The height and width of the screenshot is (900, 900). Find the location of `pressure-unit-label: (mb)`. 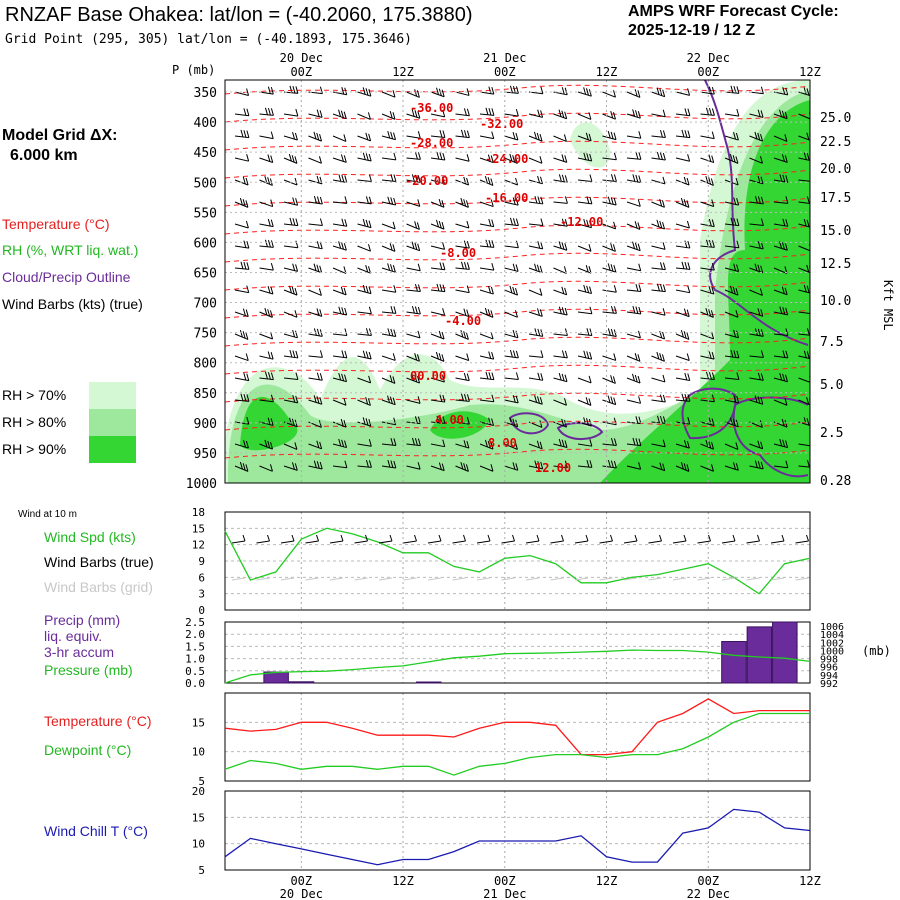

pressure-unit-label: (mb) is located at coordinates (876, 651).